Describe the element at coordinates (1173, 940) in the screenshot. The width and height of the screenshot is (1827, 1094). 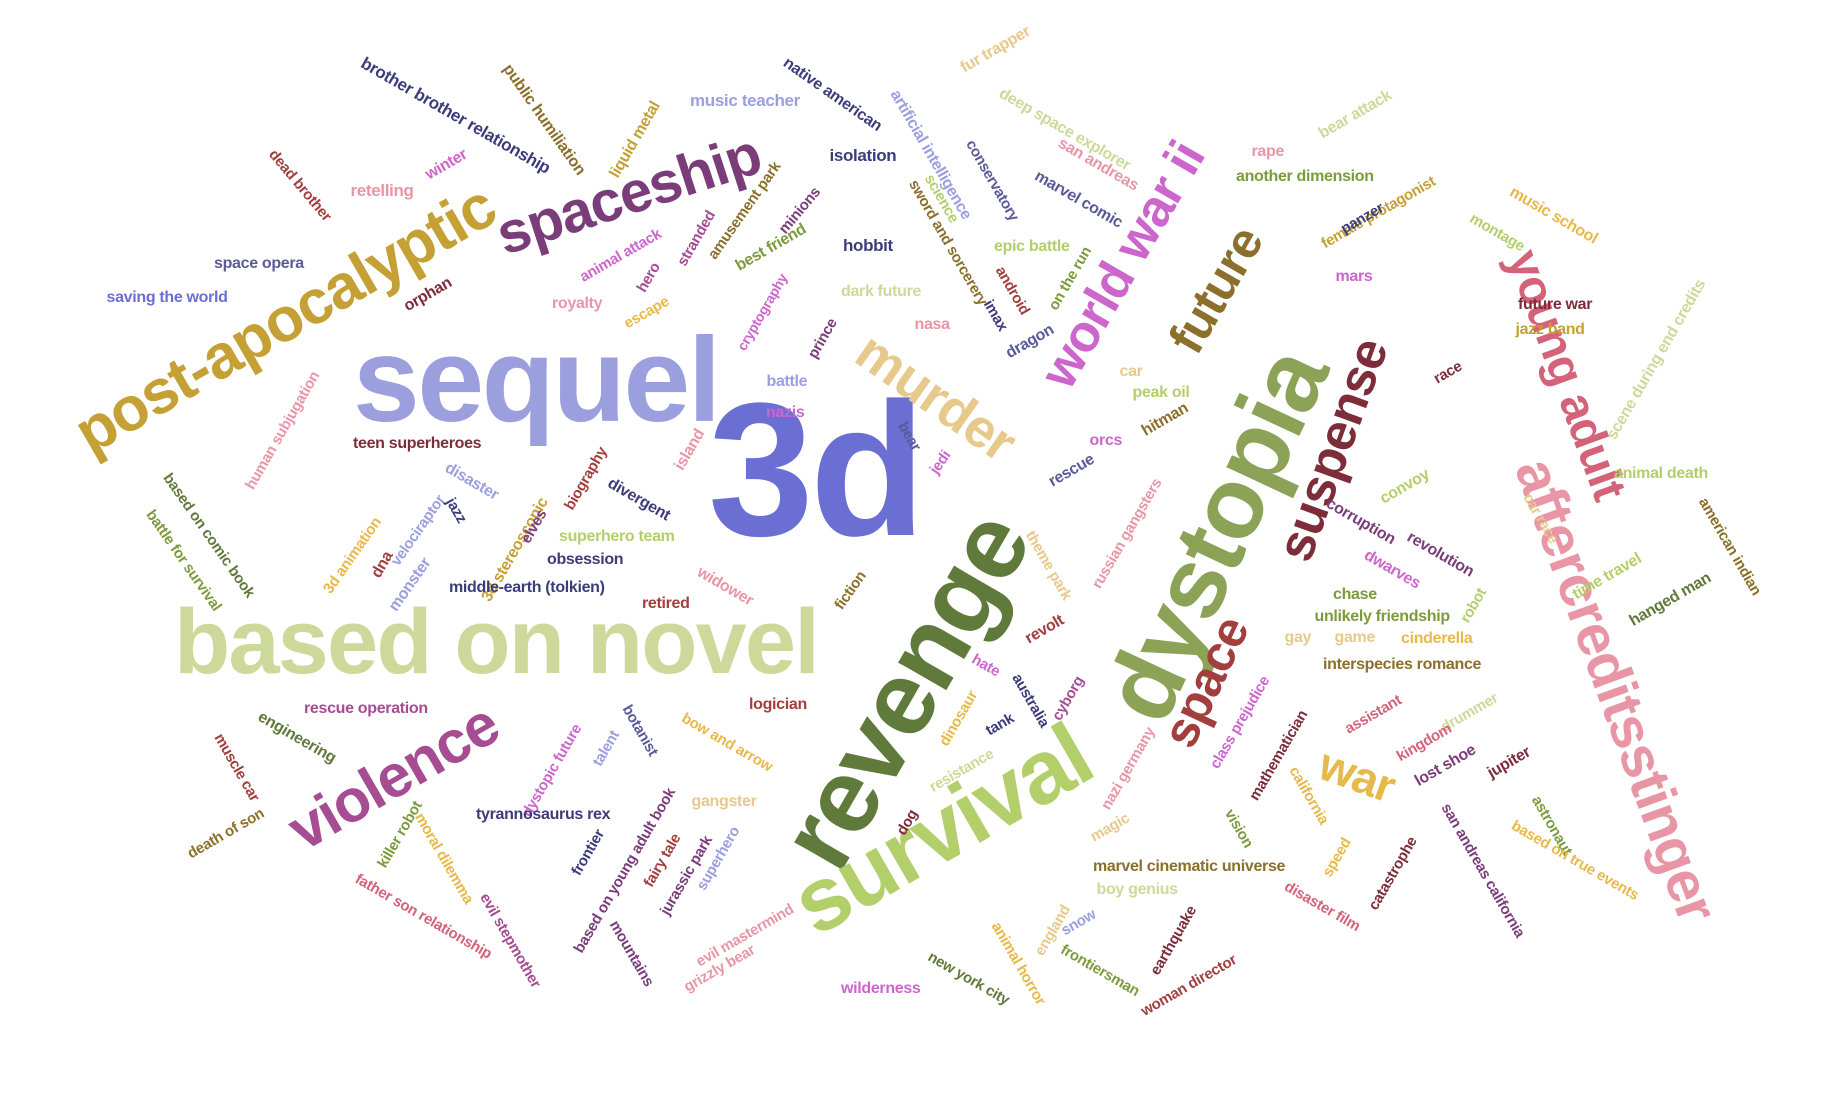
I see `word-earthquake: earthquake` at that location.